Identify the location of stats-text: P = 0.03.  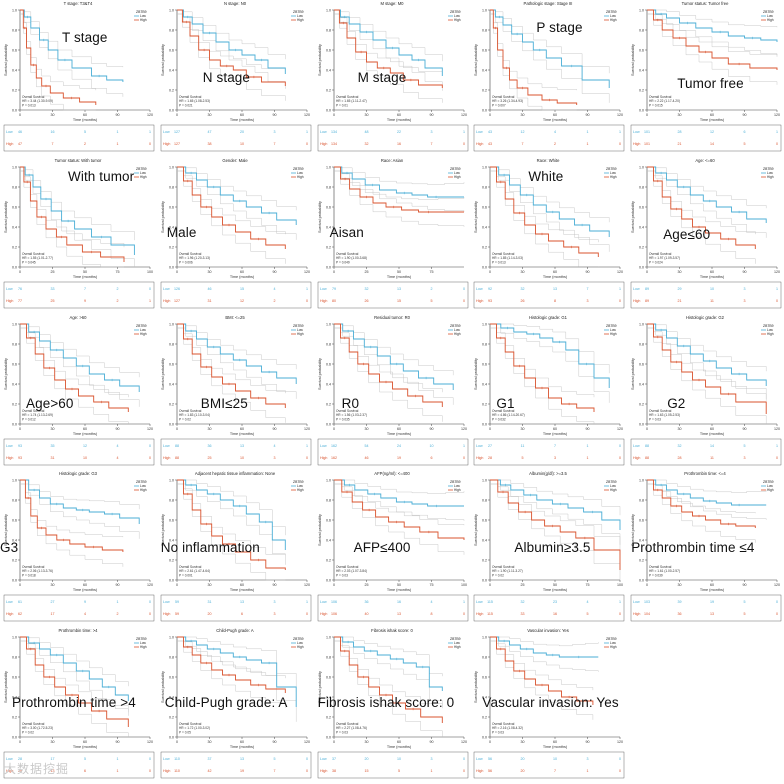
(342, 733).